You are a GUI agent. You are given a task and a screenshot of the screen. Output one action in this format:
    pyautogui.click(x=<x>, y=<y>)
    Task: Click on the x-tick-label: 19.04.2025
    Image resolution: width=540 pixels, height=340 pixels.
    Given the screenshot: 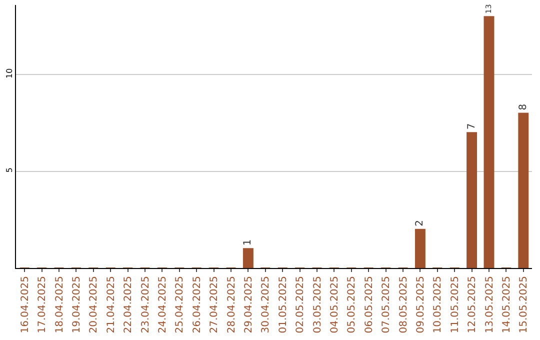 What is the action you would take?
    pyautogui.click(x=76, y=305)
    